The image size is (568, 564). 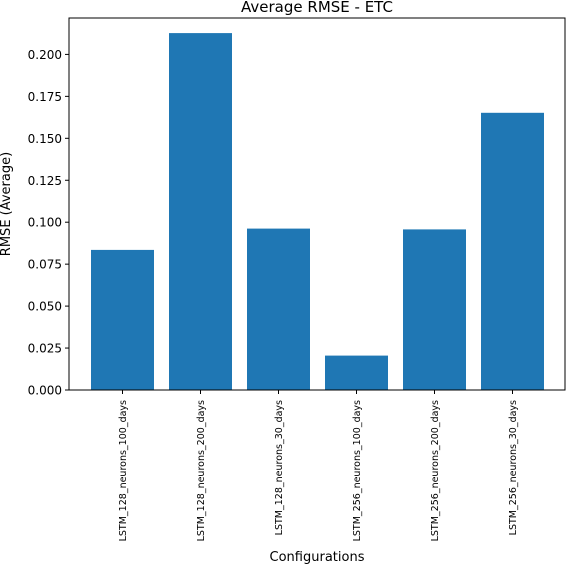 I want to click on bar-LSTM_128_neurons_30_days, so click(x=278, y=309).